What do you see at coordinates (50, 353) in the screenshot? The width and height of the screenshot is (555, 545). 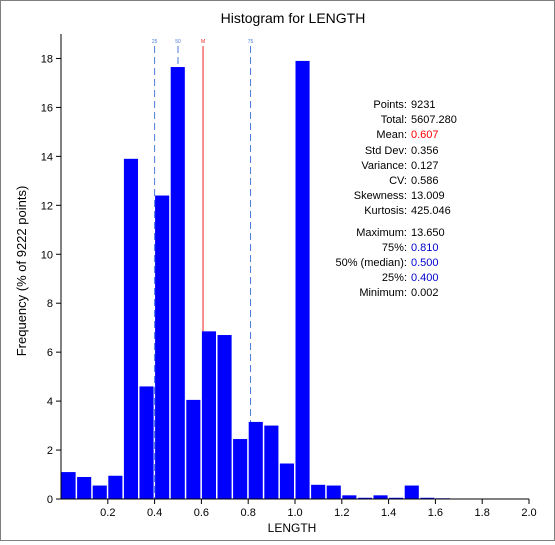 I see `y-tick-label: 6` at bounding box center [50, 353].